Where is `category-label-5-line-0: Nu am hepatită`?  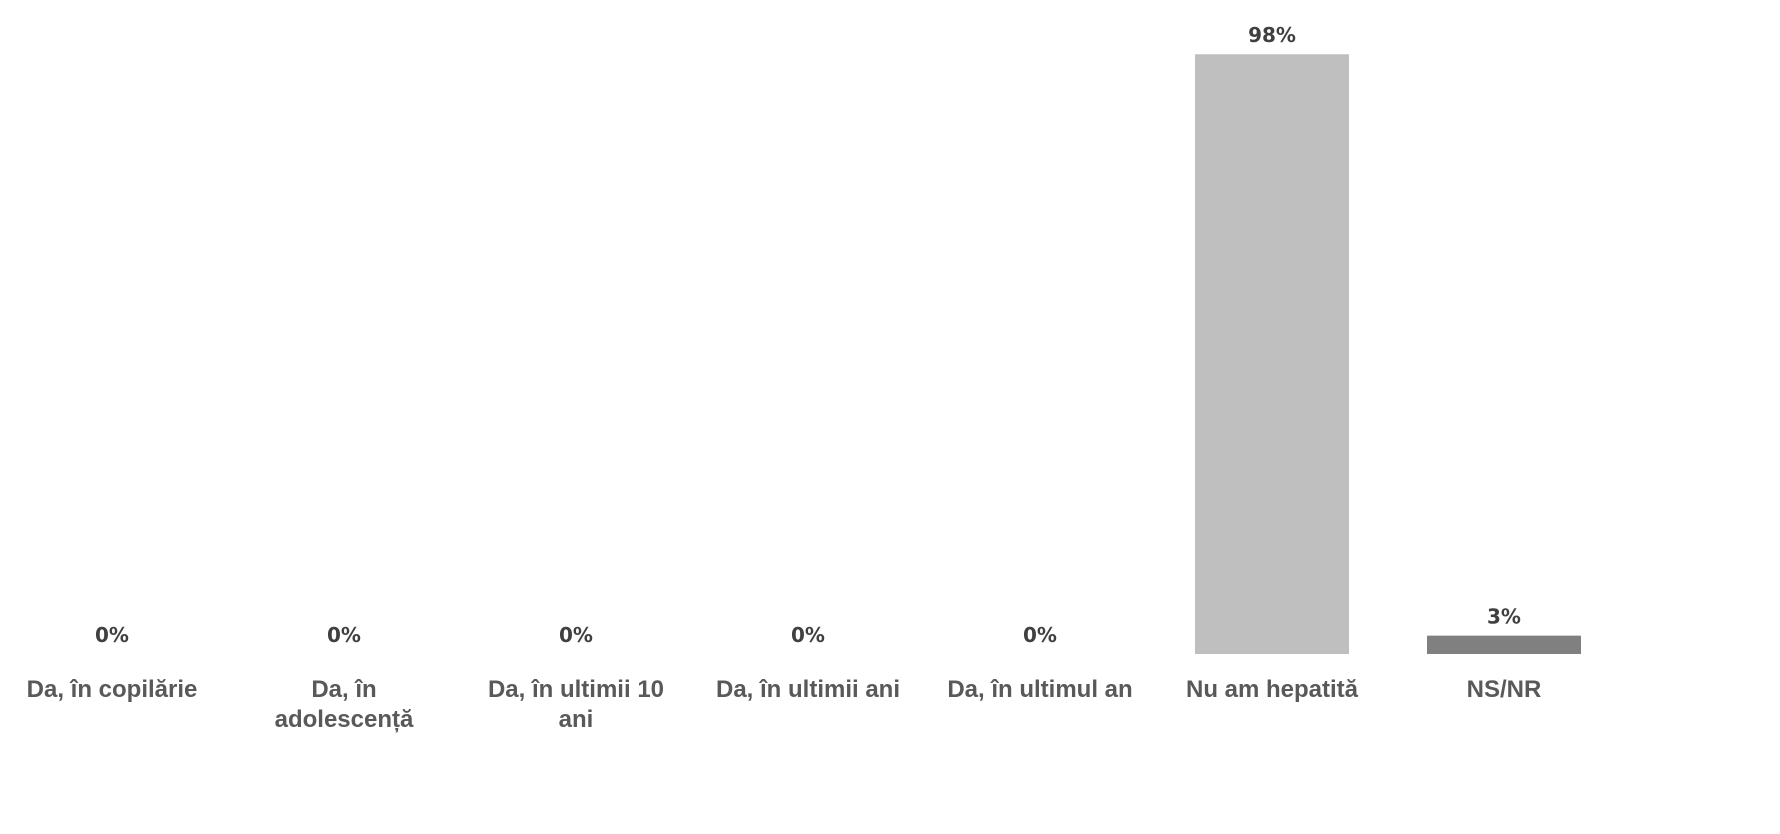 category-label-5-line-0: Nu am hepatită is located at coordinates (1272, 689).